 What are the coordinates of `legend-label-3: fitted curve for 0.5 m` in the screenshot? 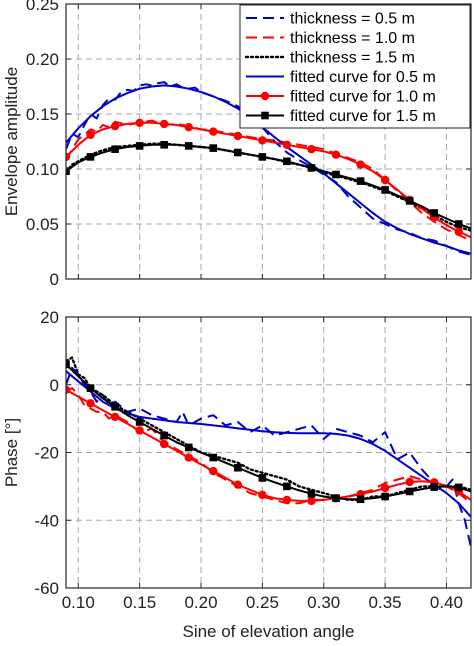 It's located at (363, 77).